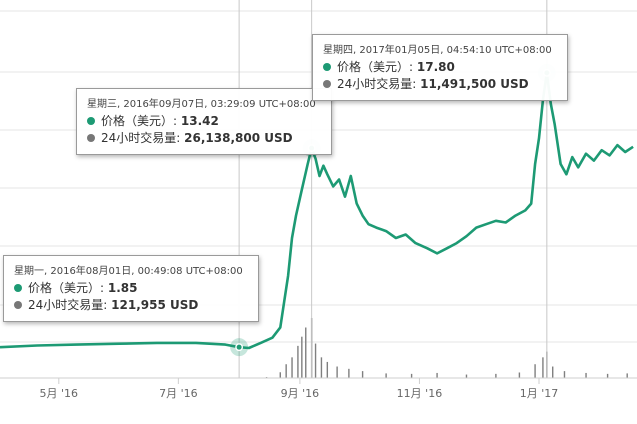  Describe the element at coordinates (322, 348) in the screenshot. I see `volume-bars` at that location.